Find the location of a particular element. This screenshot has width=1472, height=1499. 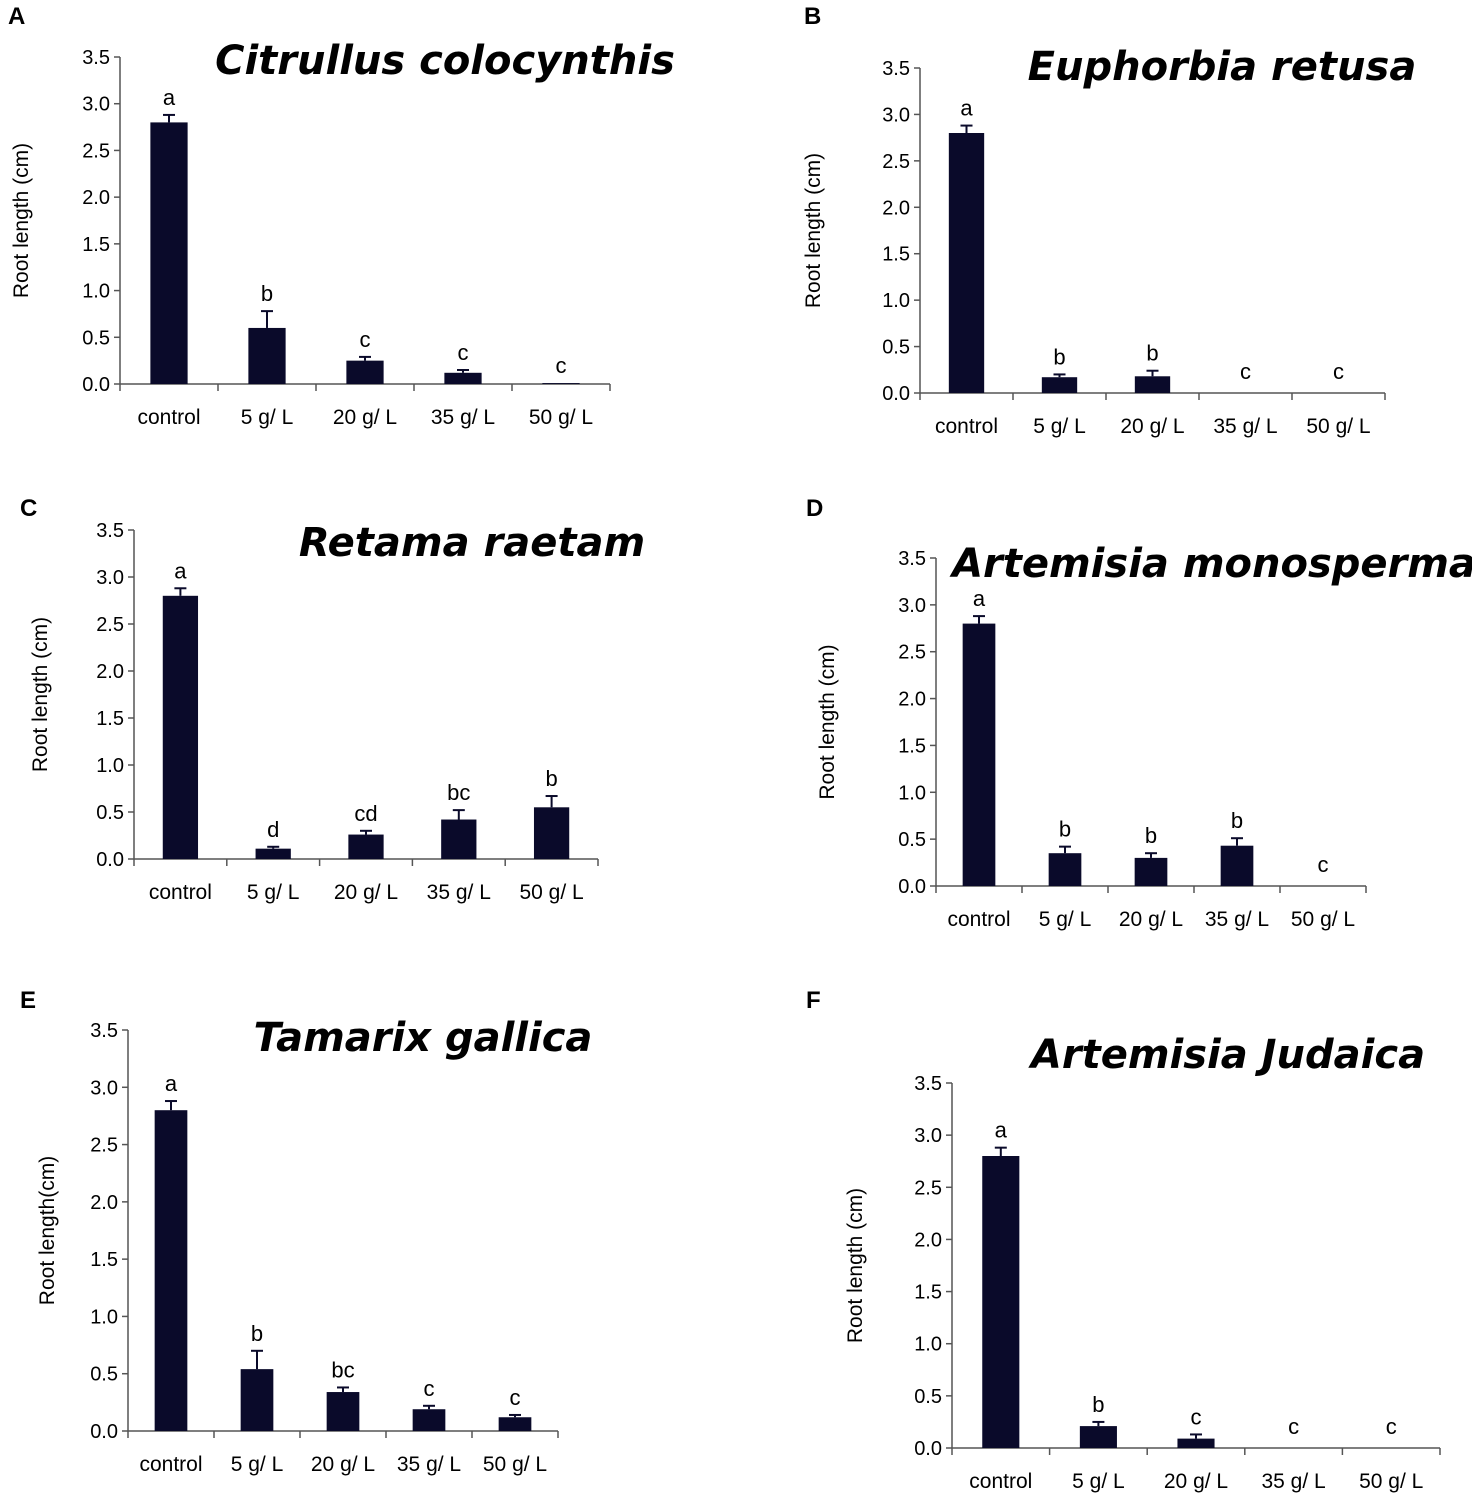

x-category-label-c: control is located at coordinates (180, 892).